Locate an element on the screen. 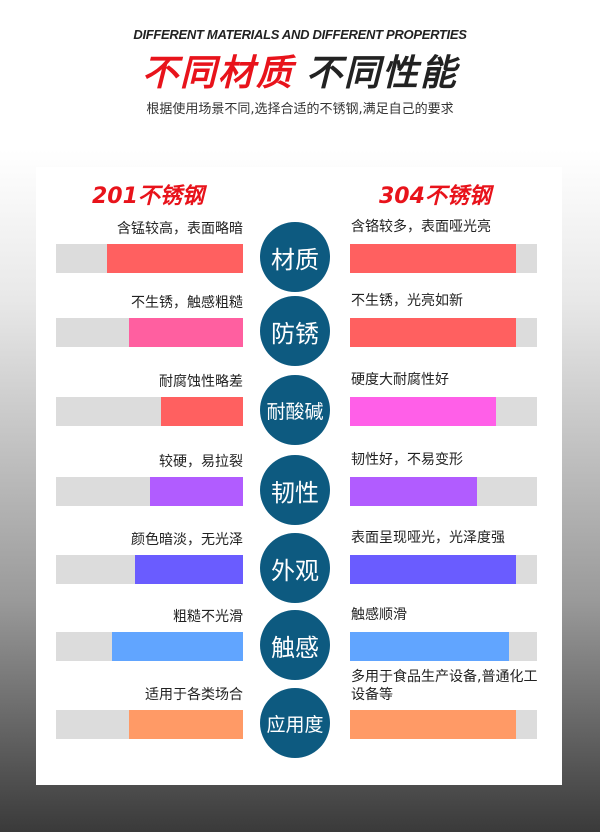  comparison-row: 含锰较高，表面略暗 材质 含铬较多，表面哑光亮 is located at coordinates (300, 255).